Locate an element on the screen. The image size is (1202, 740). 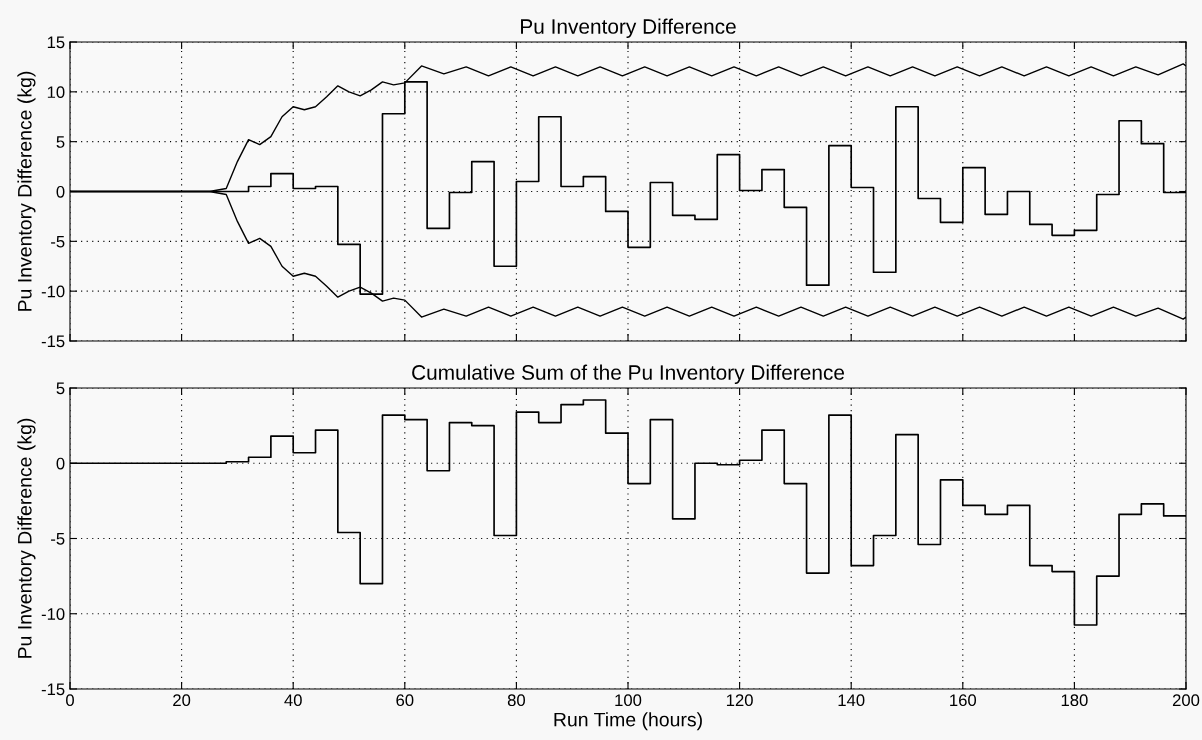
x-axis-title: Run Time (hours) is located at coordinates (628, 721).